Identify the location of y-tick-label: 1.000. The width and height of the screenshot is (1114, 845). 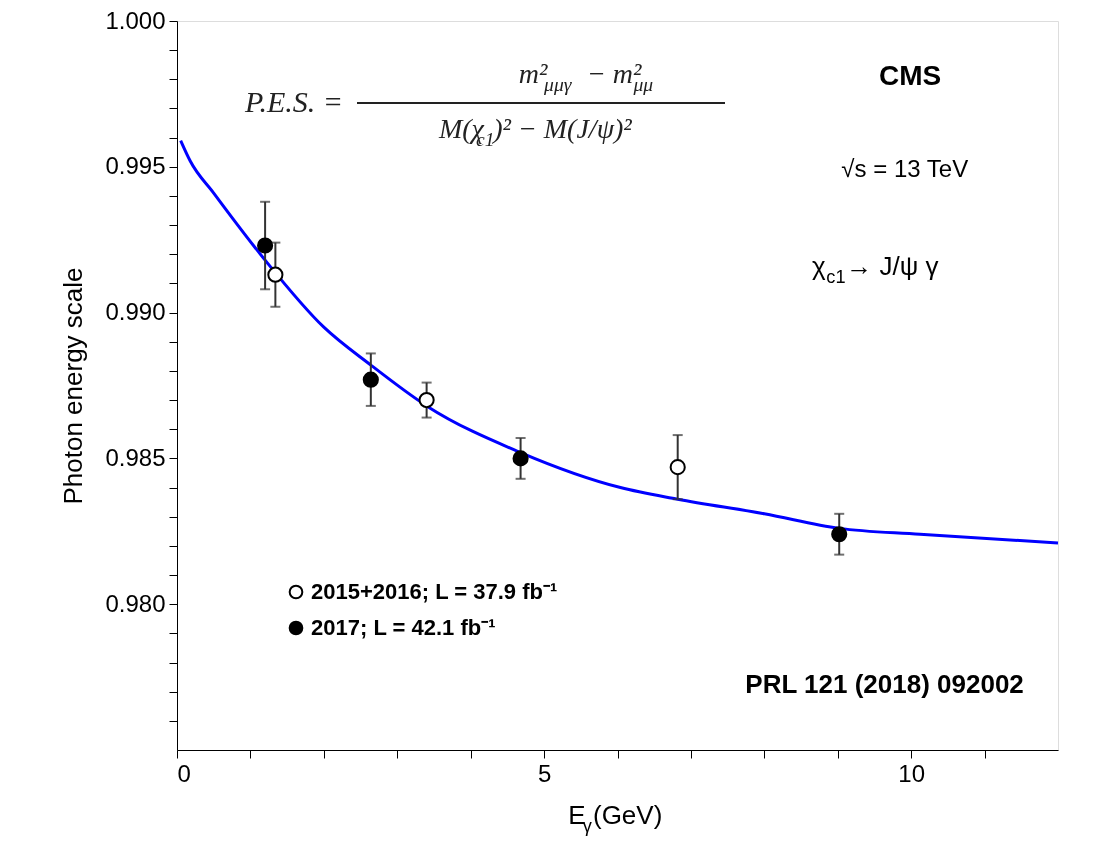
(135, 20).